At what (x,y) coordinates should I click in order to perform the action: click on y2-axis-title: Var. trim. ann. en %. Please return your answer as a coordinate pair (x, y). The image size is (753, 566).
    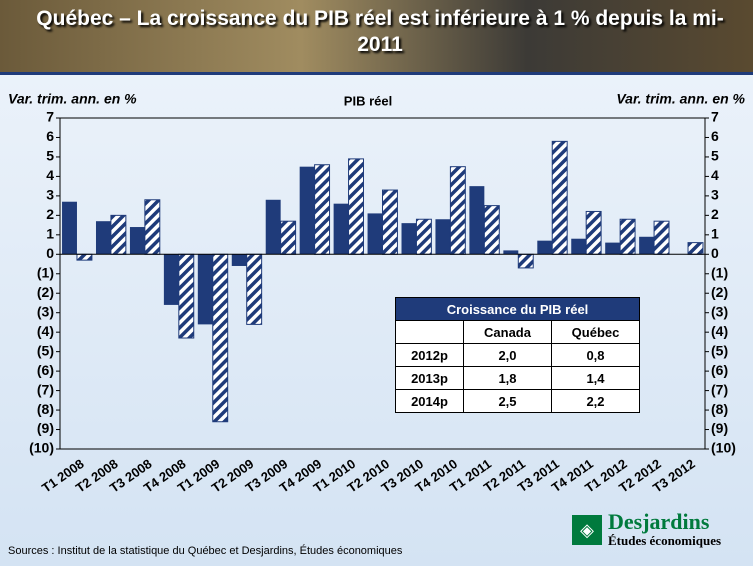
    Looking at the image, I should click on (680, 99).